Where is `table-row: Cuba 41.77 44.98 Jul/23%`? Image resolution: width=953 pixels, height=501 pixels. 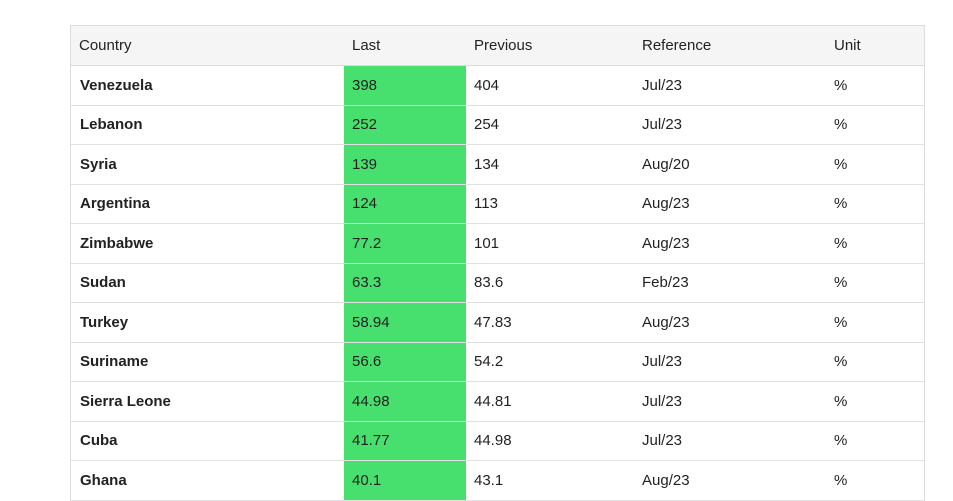
table-row: Cuba 41.77 44.98 Jul/23% is located at coordinates (497, 441).